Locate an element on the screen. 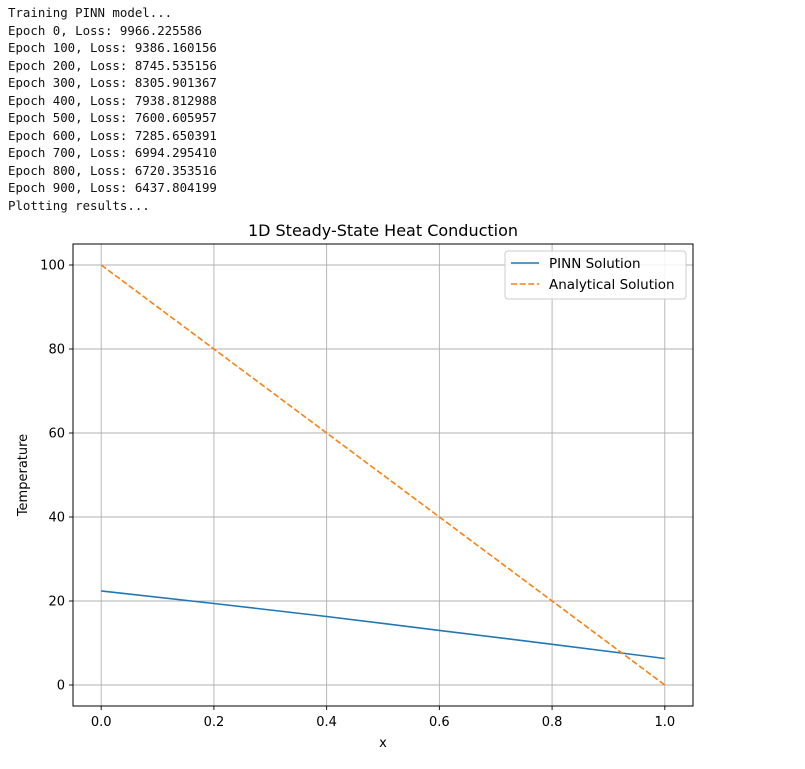 This screenshot has width=805, height=769. x-axis-label: x is located at coordinates (383, 743).